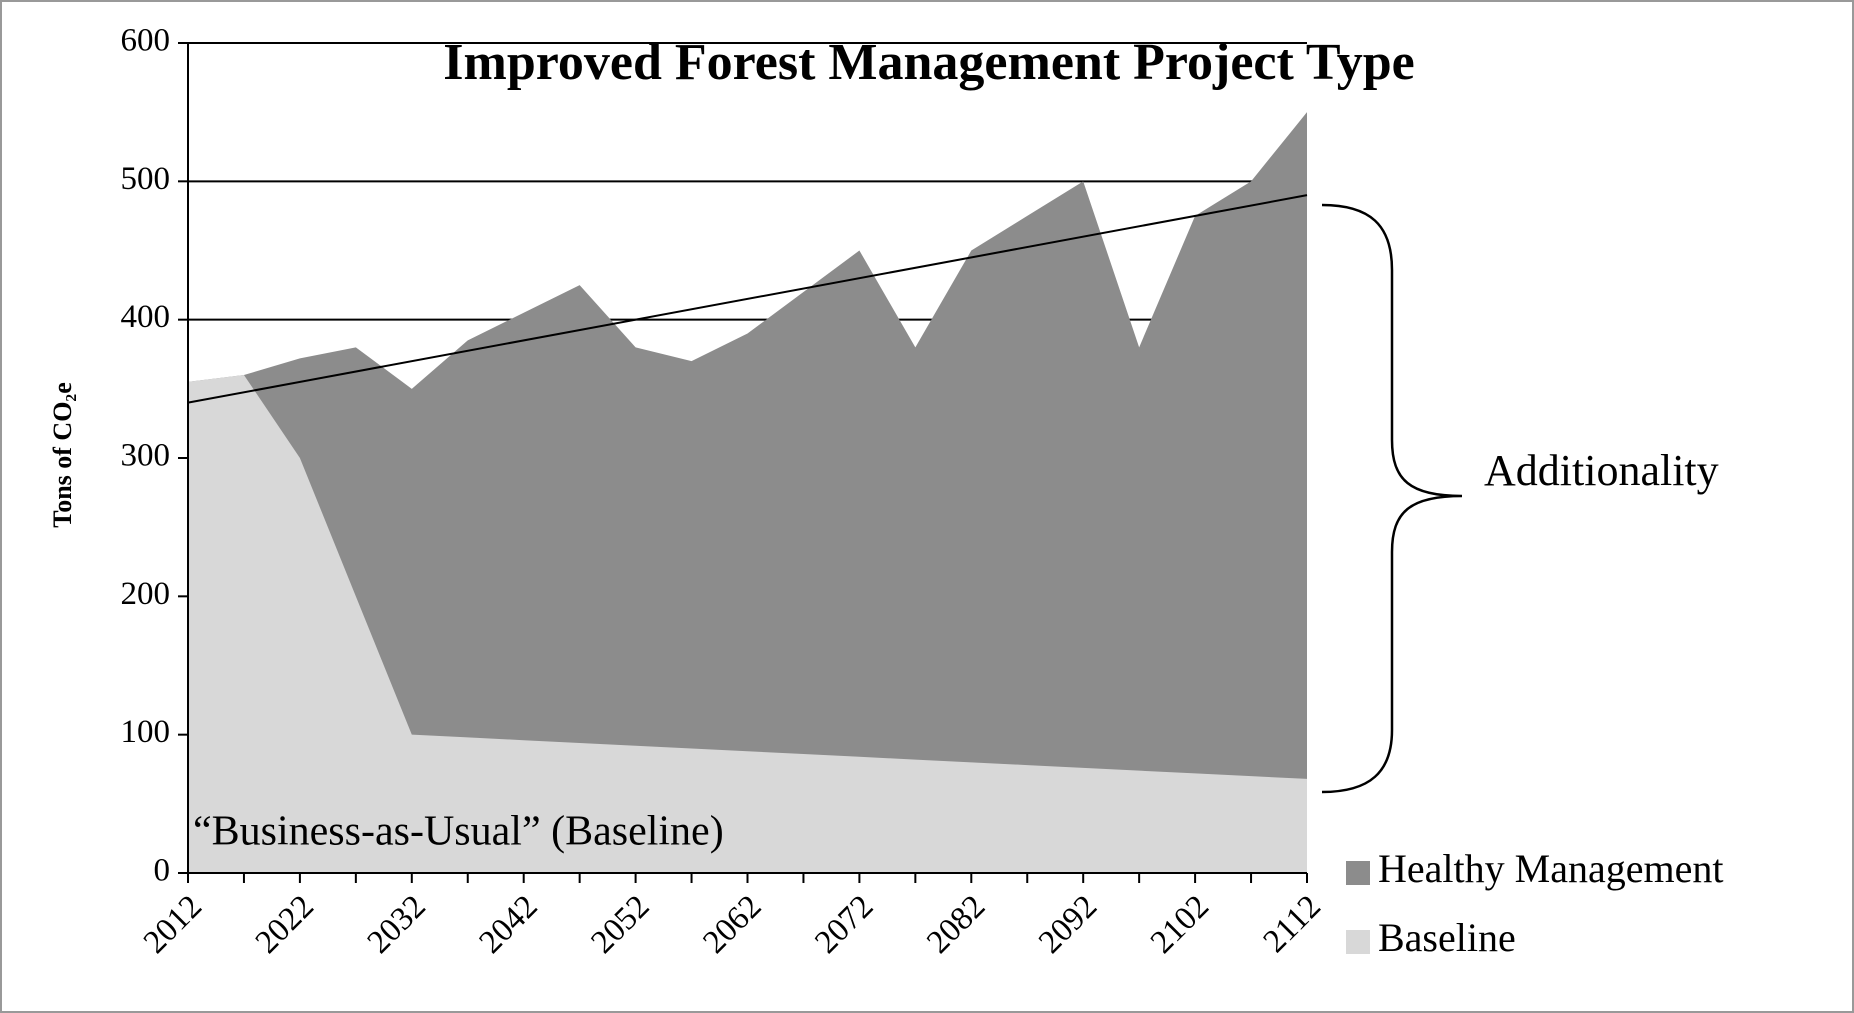 This screenshot has width=1854, height=1013. Describe the element at coordinates (844, 925) in the screenshot. I see `x-tick-label: 2072` at that location.